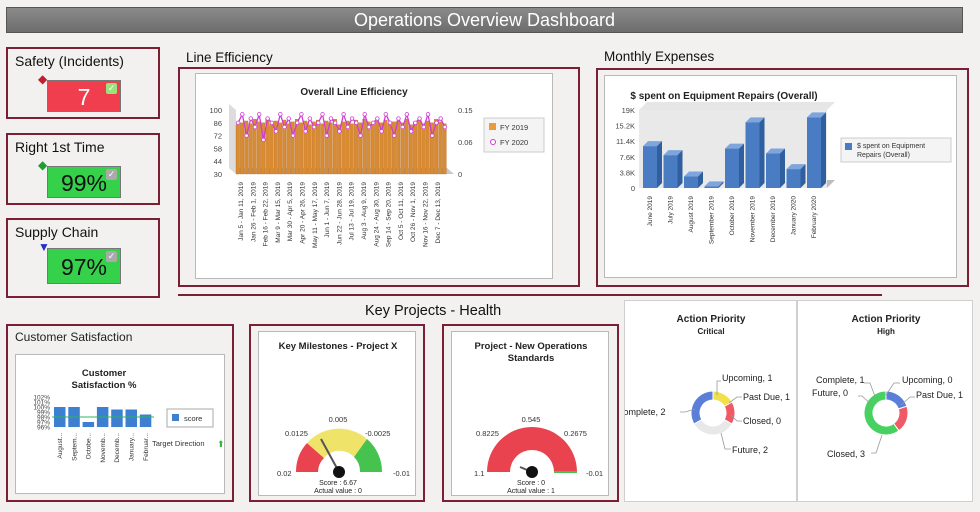 The width and height of the screenshot is (980, 512). What do you see at coordinates (43, 418) in the screenshot?
I see `y-tick-label: 98%` at bounding box center [43, 418].